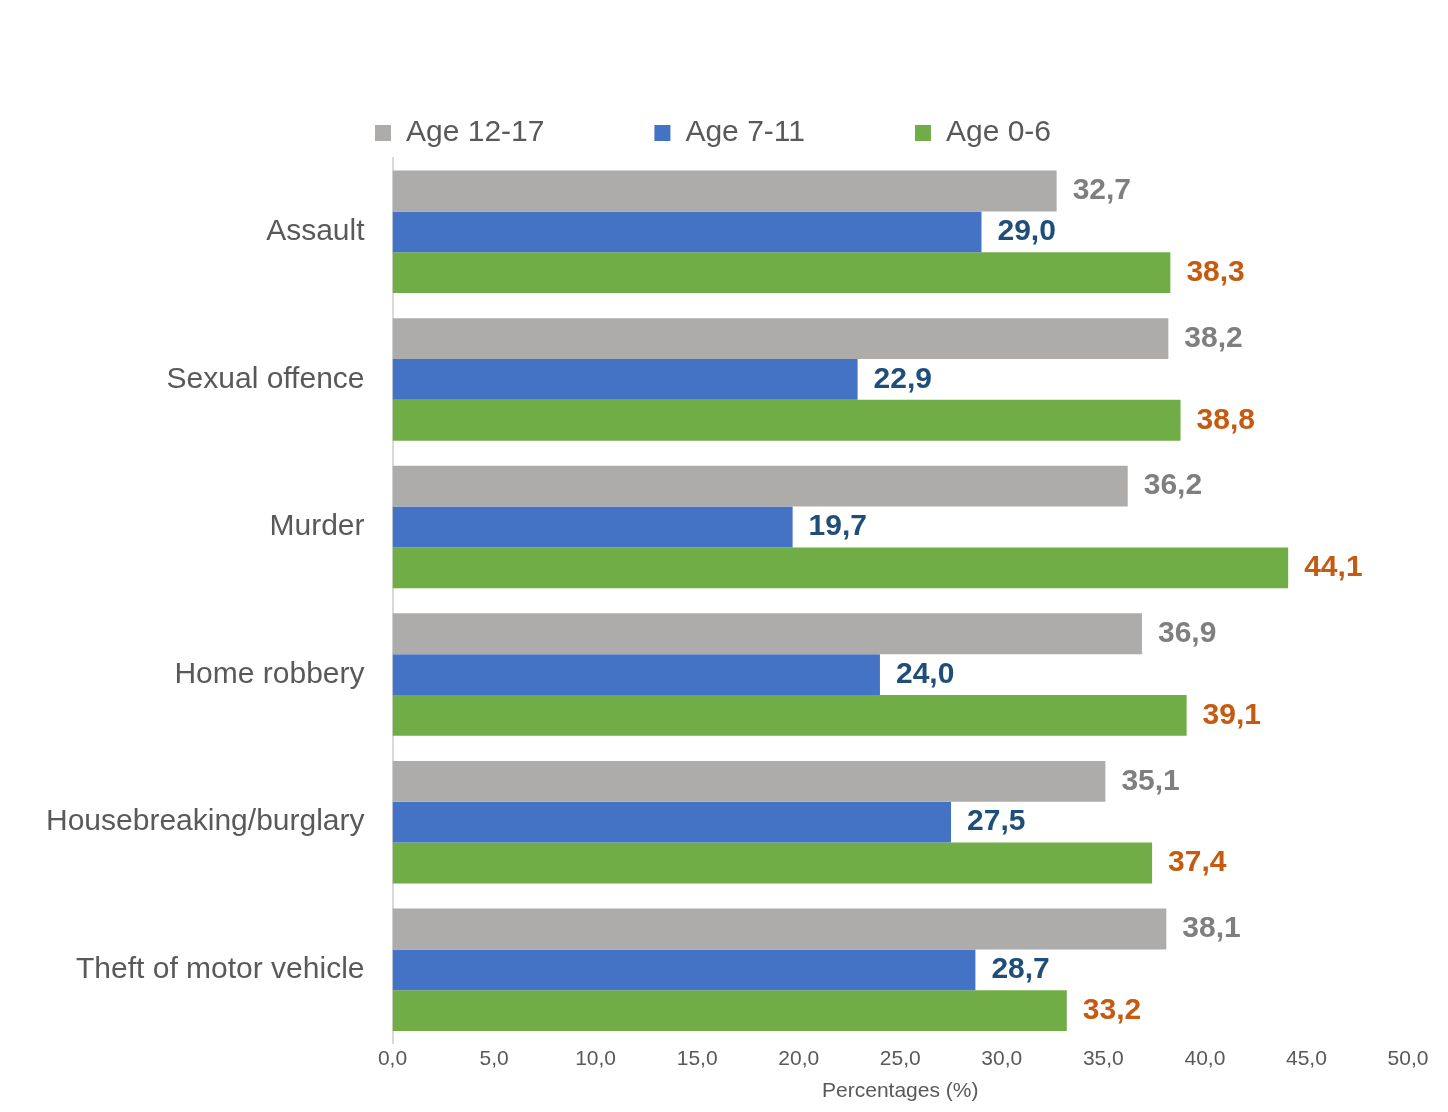 Image resolution: width=1448 pixels, height=1112 pixels. I want to click on y-tick-label: Sexual offence, so click(265, 377).